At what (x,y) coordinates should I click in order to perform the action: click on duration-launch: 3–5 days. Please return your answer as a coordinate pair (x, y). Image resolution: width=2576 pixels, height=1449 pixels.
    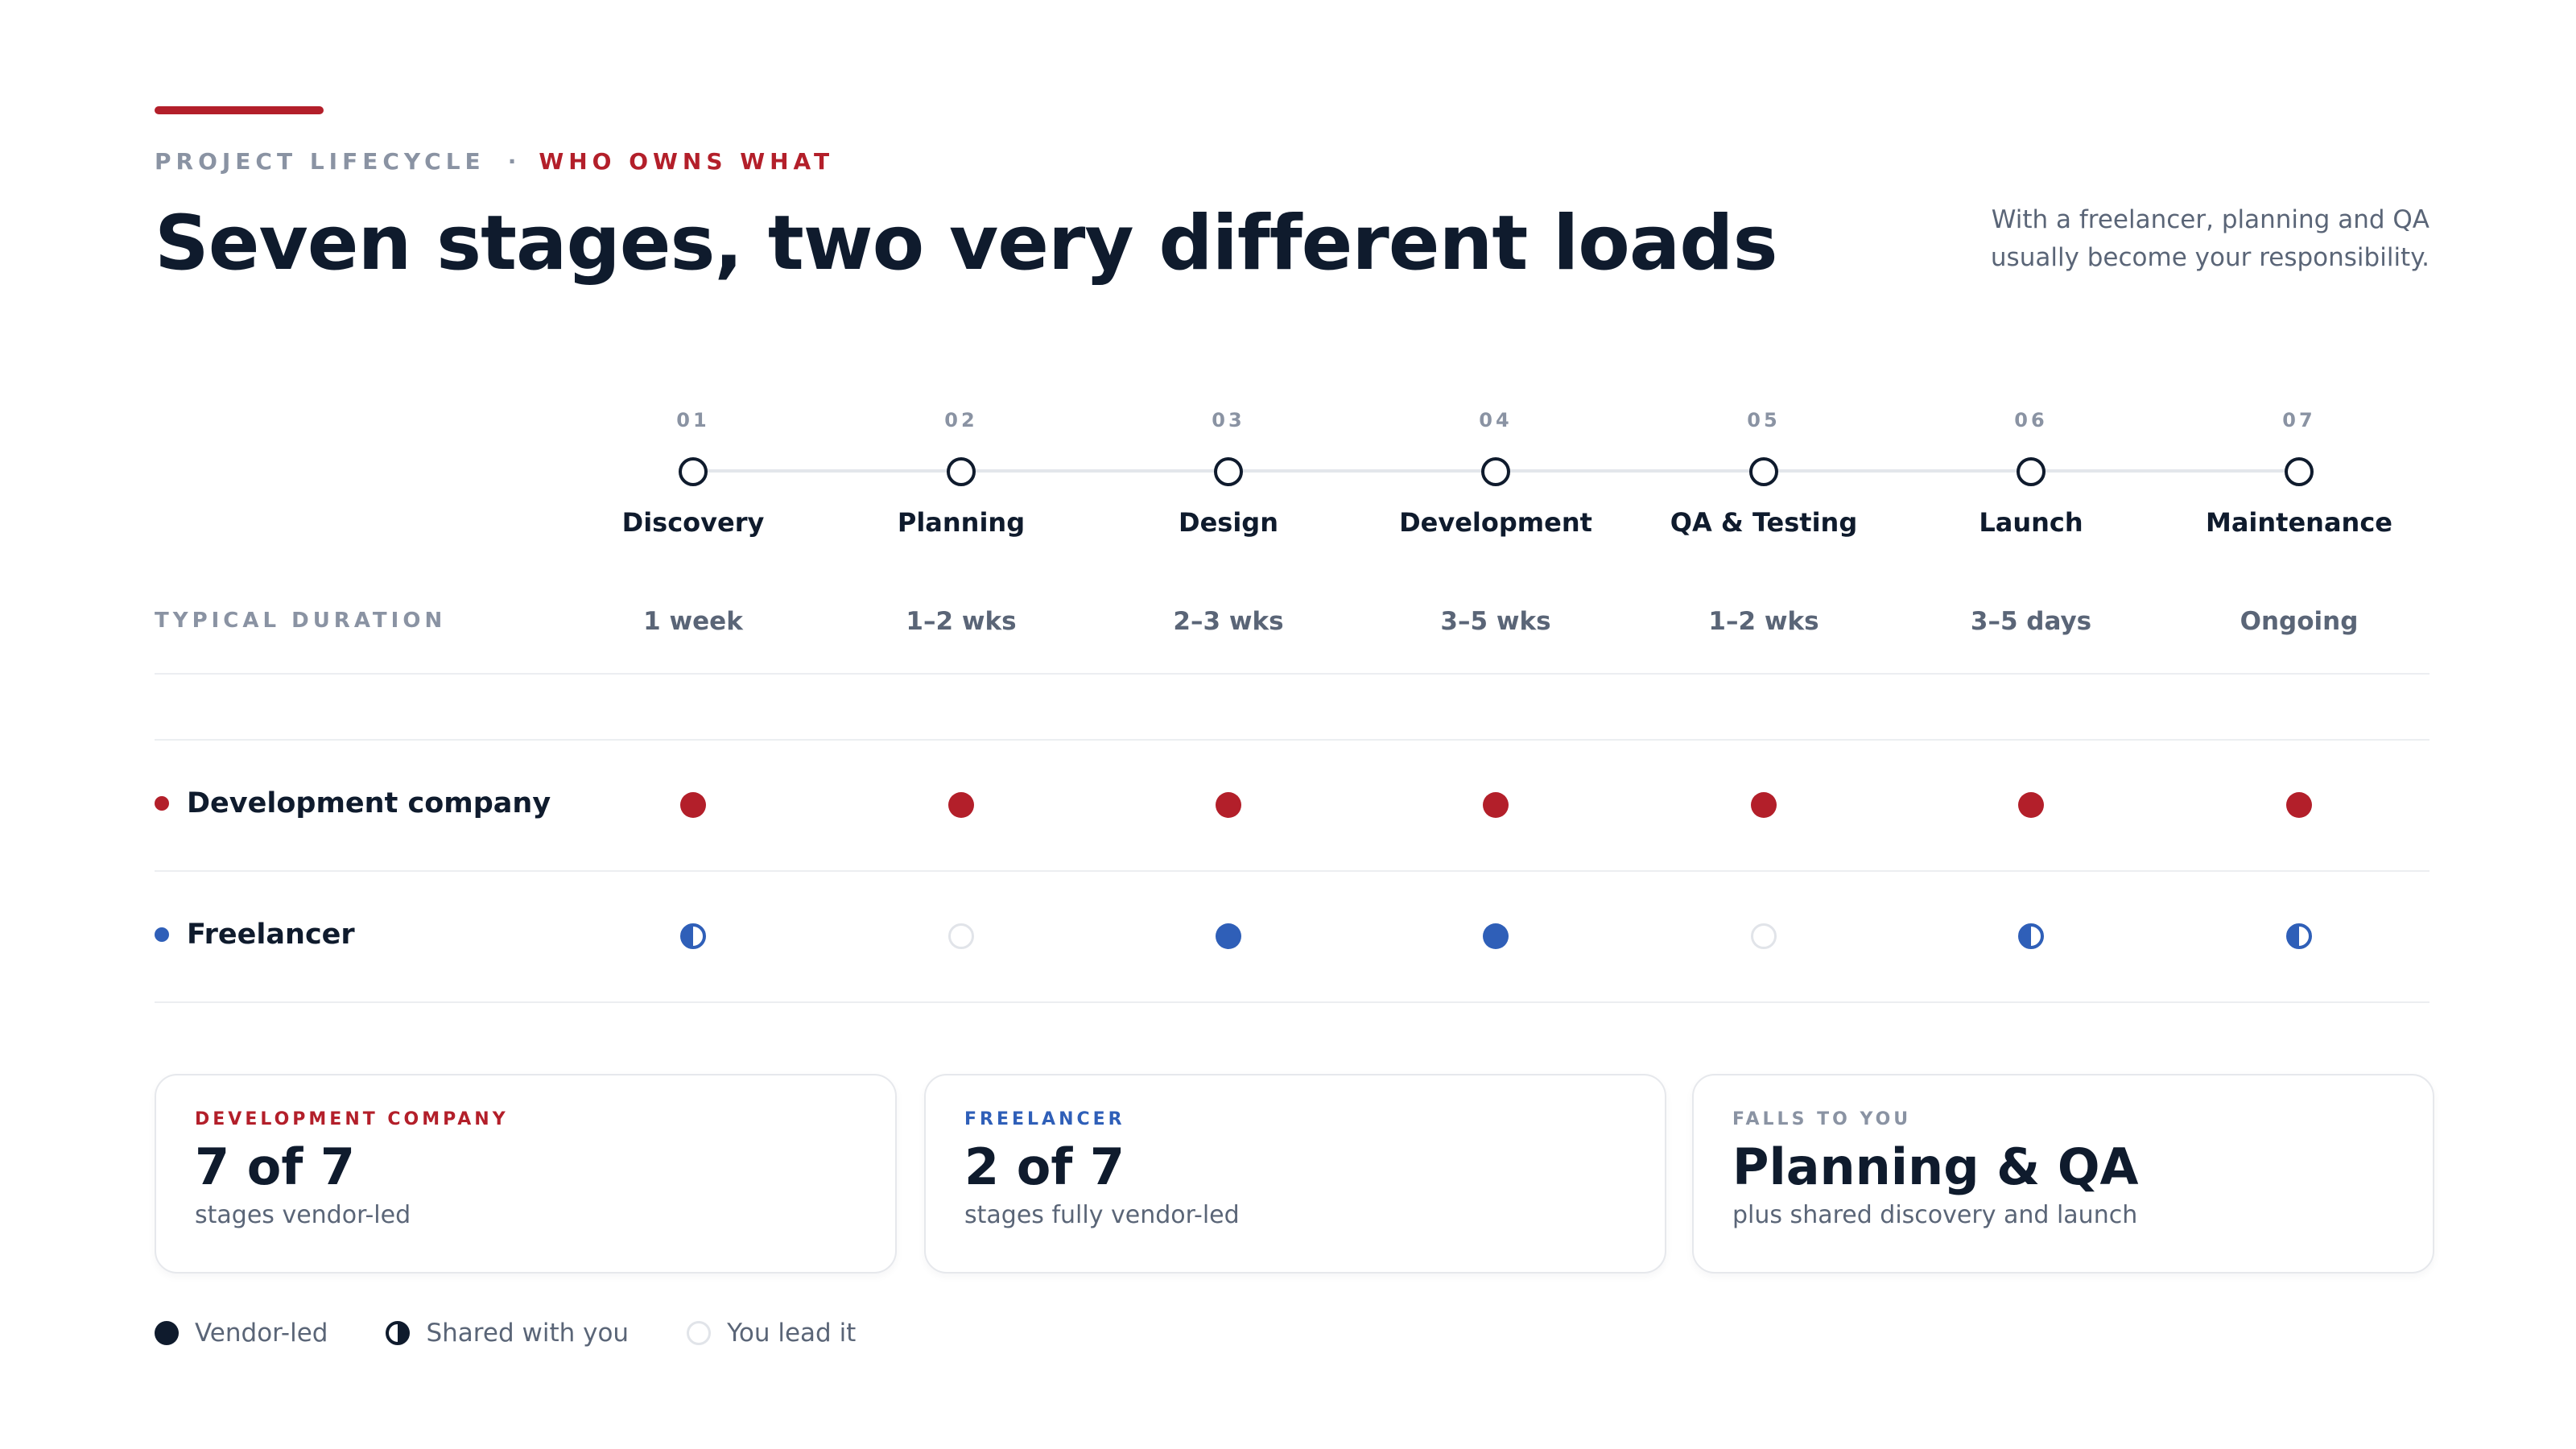
    Looking at the image, I should click on (2031, 621).